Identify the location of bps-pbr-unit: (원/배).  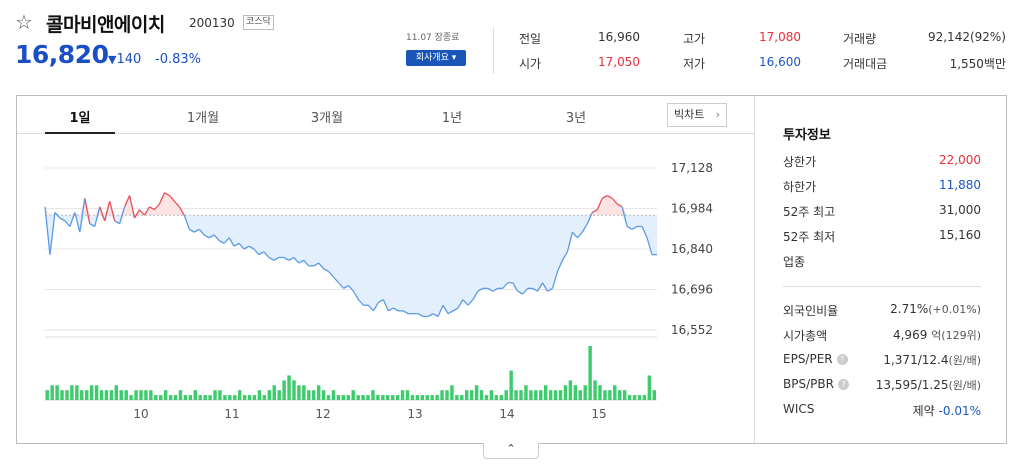
(964, 385).